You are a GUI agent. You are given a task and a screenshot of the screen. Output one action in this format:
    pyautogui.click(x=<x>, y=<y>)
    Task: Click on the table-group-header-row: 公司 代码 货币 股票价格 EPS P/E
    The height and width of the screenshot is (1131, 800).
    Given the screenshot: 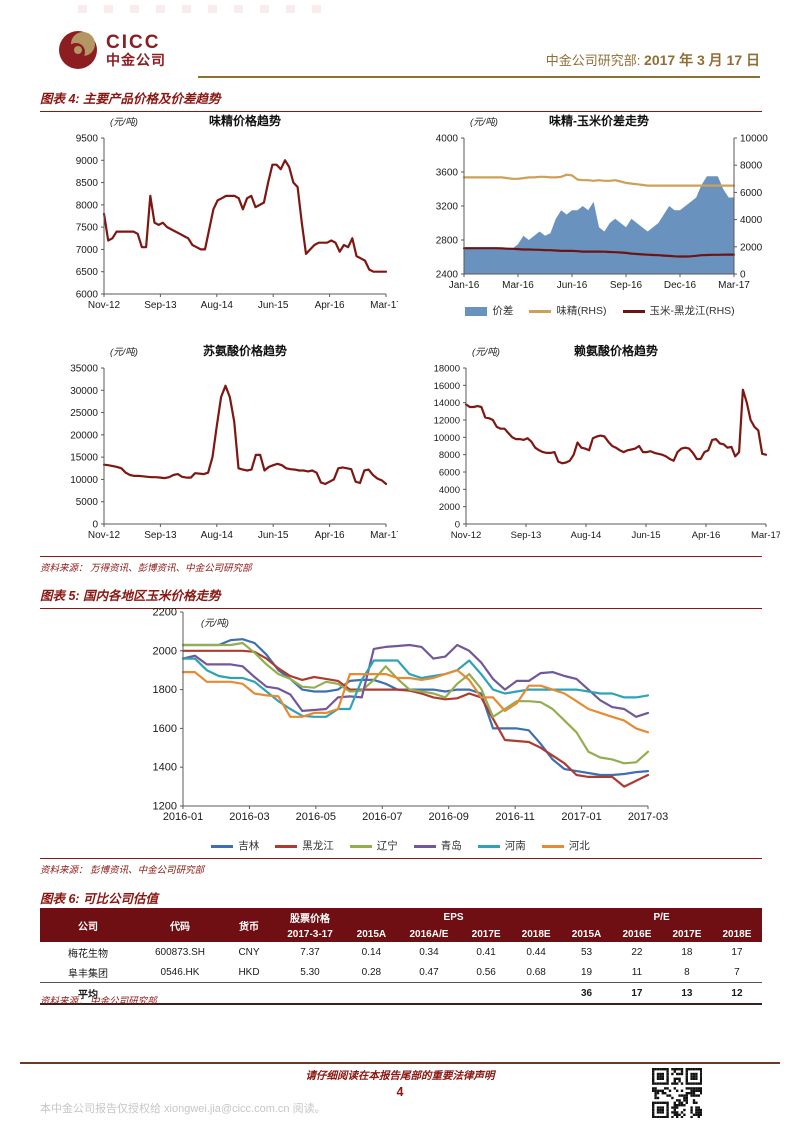 What is the action you would take?
    pyautogui.click(x=401, y=925)
    